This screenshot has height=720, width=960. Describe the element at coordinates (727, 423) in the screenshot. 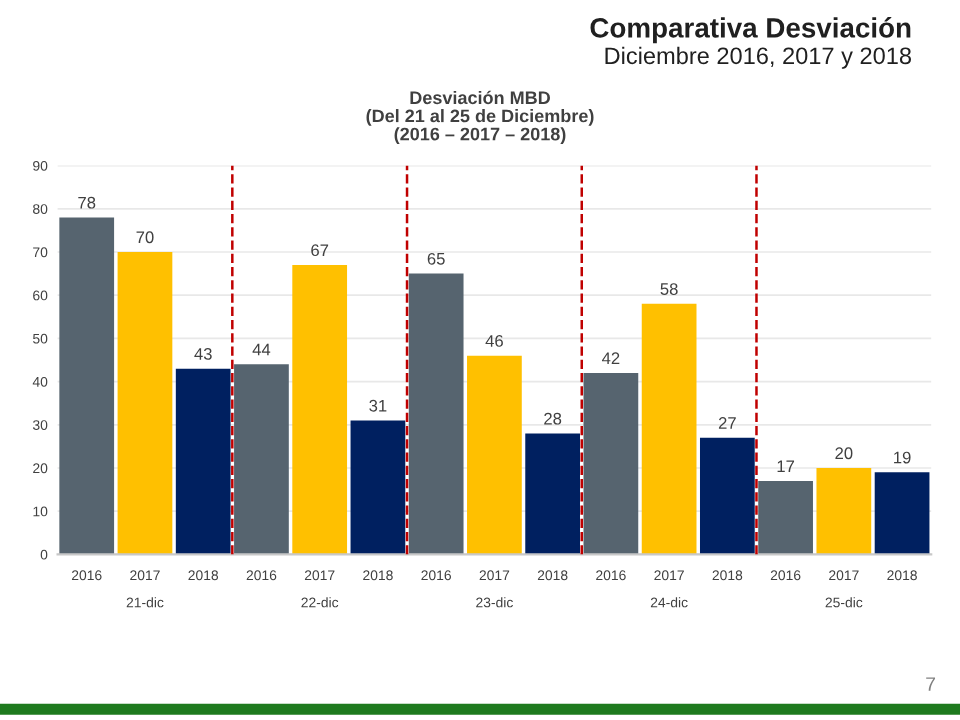

I see `data-label: 27` at that location.